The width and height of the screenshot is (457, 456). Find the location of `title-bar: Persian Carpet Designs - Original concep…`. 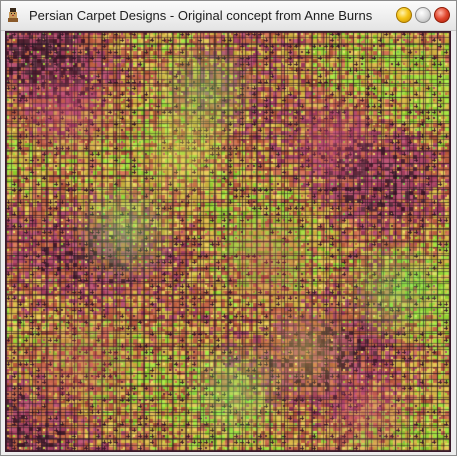

title-bar: Persian Carpet Designs - Original concep… is located at coordinates (228, 16).